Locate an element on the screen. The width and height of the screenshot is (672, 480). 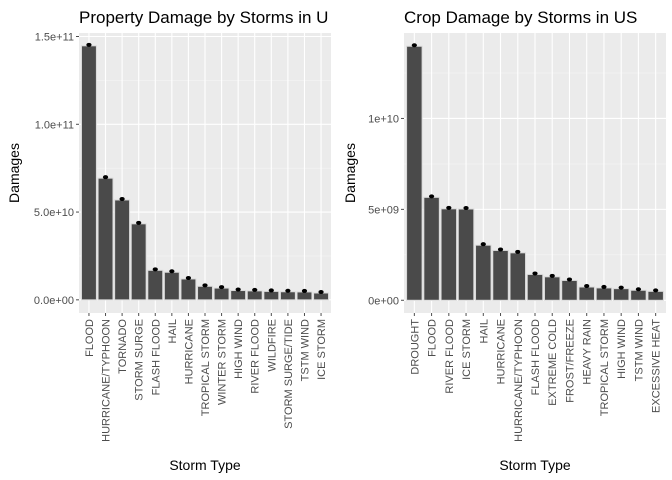
x-tick-label: FROST/FREEZE is located at coordinates (570, 361).